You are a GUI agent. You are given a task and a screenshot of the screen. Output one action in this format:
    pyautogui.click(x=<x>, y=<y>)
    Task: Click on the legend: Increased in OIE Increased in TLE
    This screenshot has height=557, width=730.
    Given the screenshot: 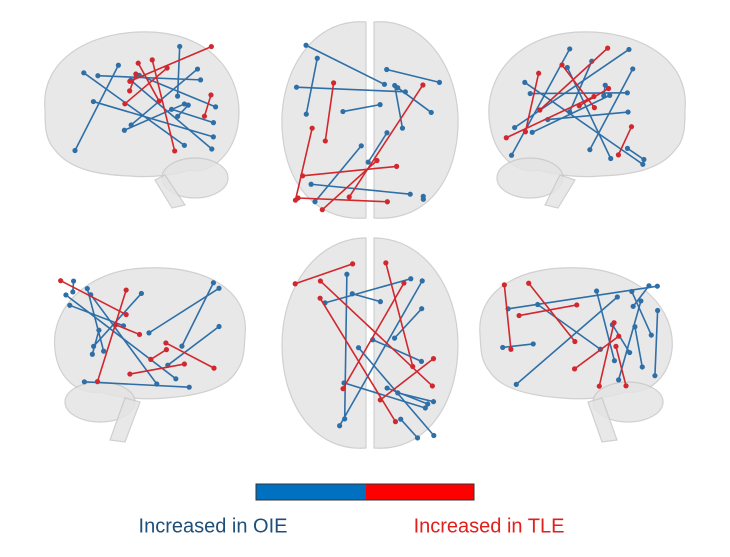 What is the action you would take?
    pyautogui.click(x=351, y=510)
    